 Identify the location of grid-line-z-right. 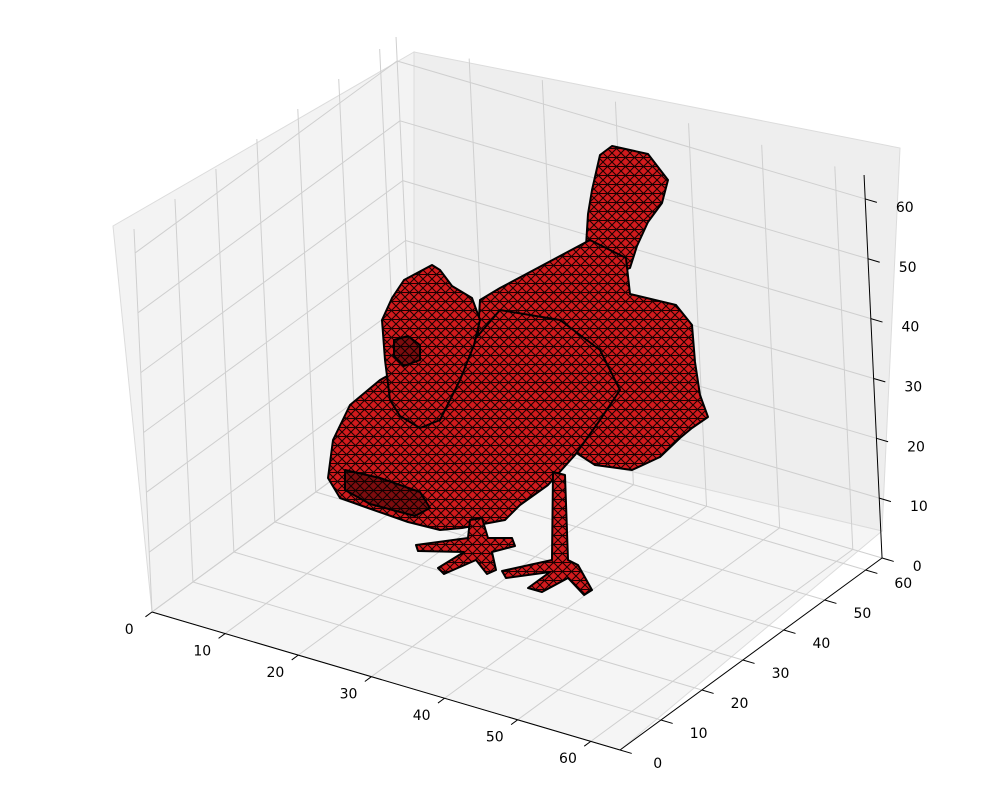
(631, 130).